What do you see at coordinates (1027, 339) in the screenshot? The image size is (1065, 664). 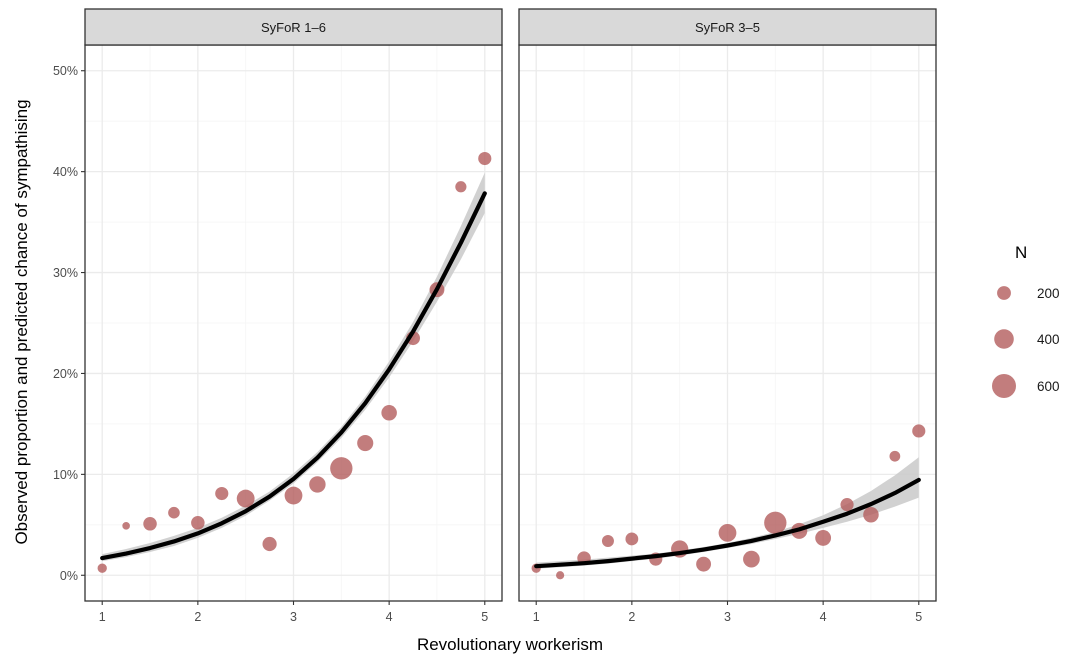 I see `legend-entry: 400` at bounding box center [1027, 339].